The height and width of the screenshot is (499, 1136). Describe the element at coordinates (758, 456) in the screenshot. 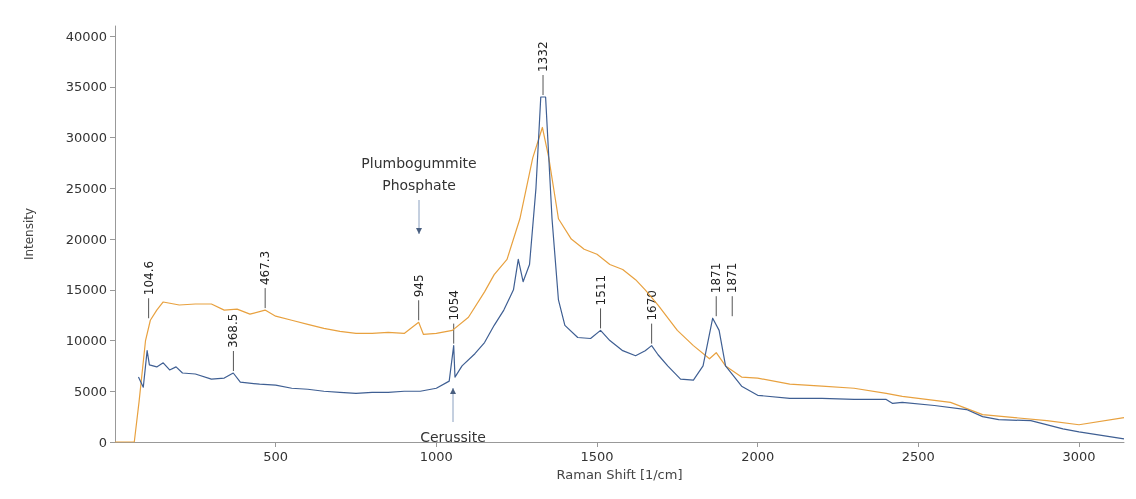

I see `x-tick-label: 2000` at that location.